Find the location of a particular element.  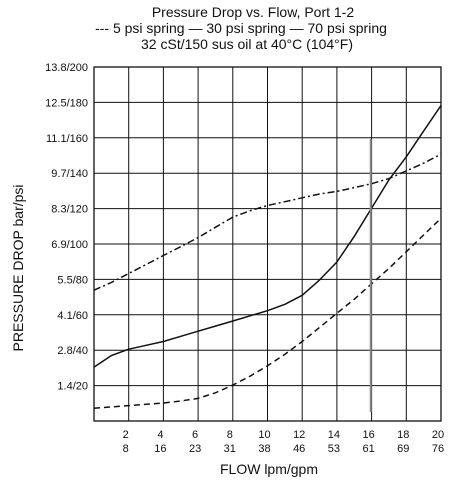

legend-dashes-5psi: --- is located at coordinates (102, 28).